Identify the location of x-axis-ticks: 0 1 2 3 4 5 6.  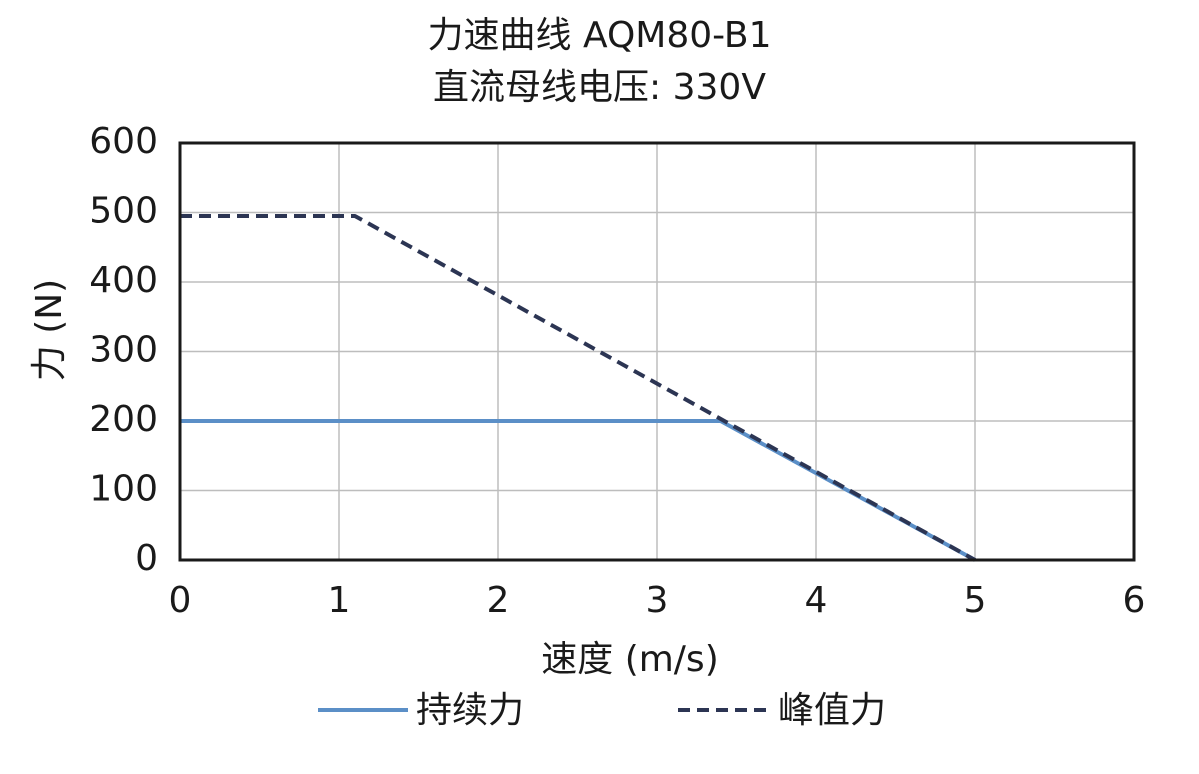
(657, 600).